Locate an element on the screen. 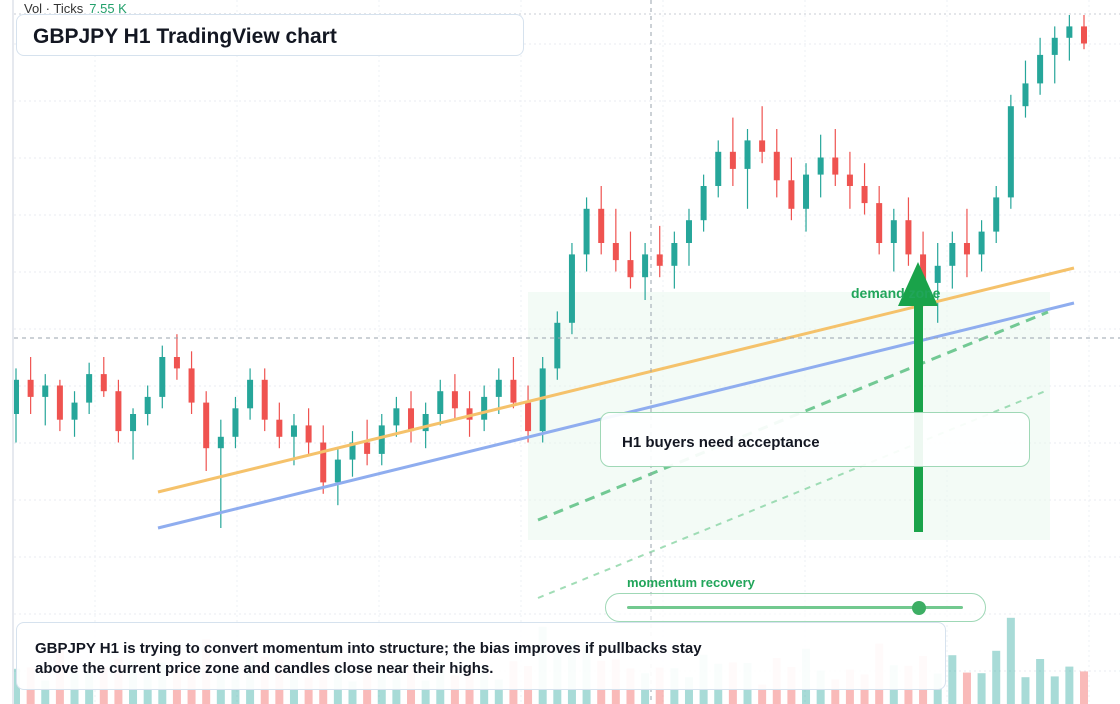 This screenshot has height=704, width=1120. momentum-track is located at coordinates (795, 607).